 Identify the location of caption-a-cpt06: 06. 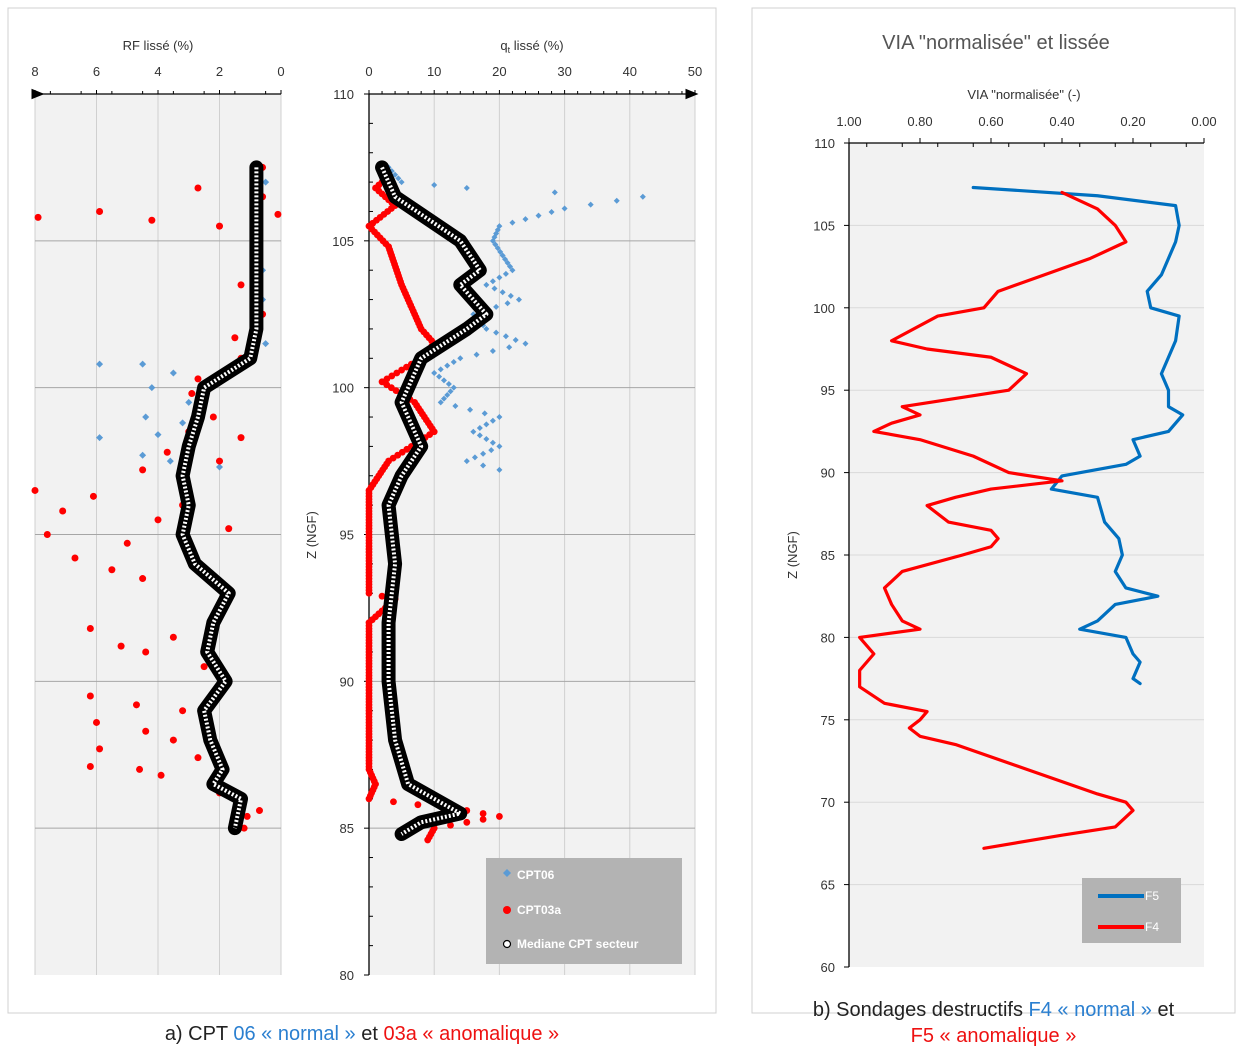
(244, 1034).